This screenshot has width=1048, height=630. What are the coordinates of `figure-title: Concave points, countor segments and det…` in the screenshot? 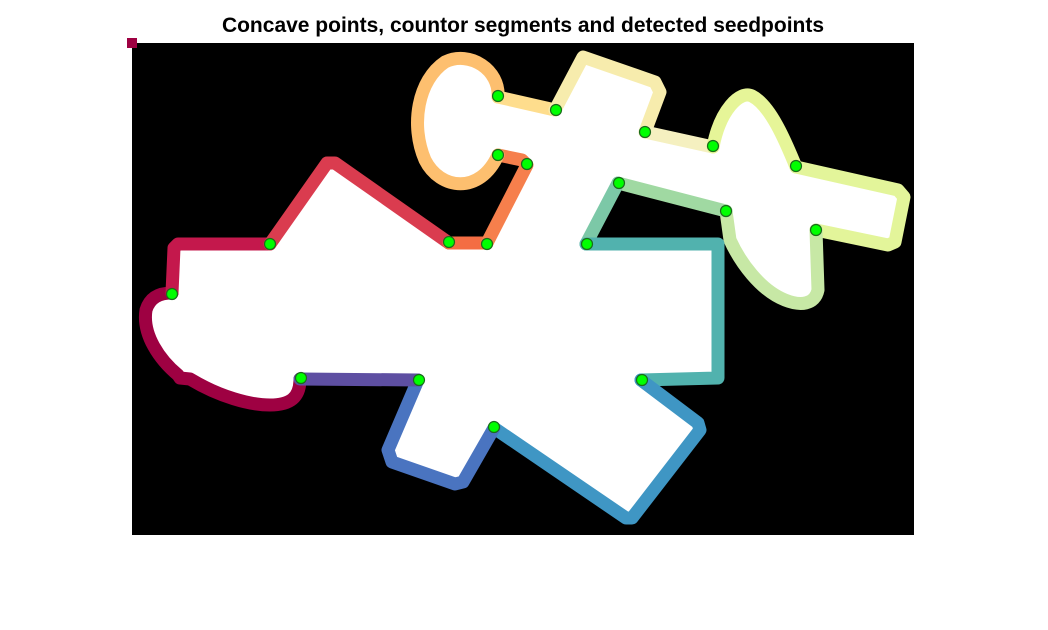 It's located at (523, 25).